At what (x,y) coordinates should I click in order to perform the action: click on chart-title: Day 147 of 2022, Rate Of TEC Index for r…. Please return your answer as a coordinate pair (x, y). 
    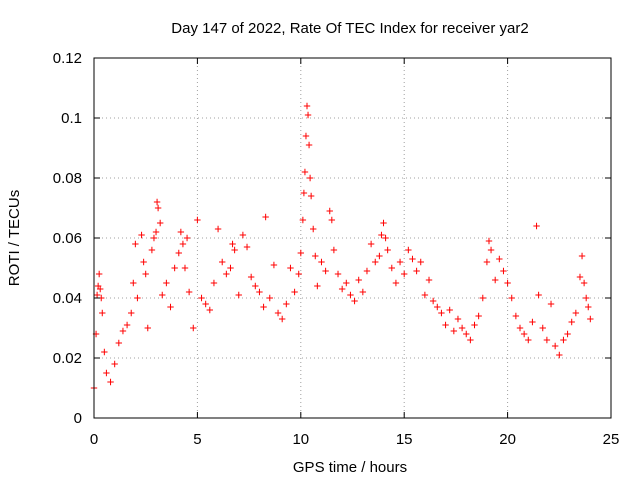
    Looking at the image, I should click on (349, 28).